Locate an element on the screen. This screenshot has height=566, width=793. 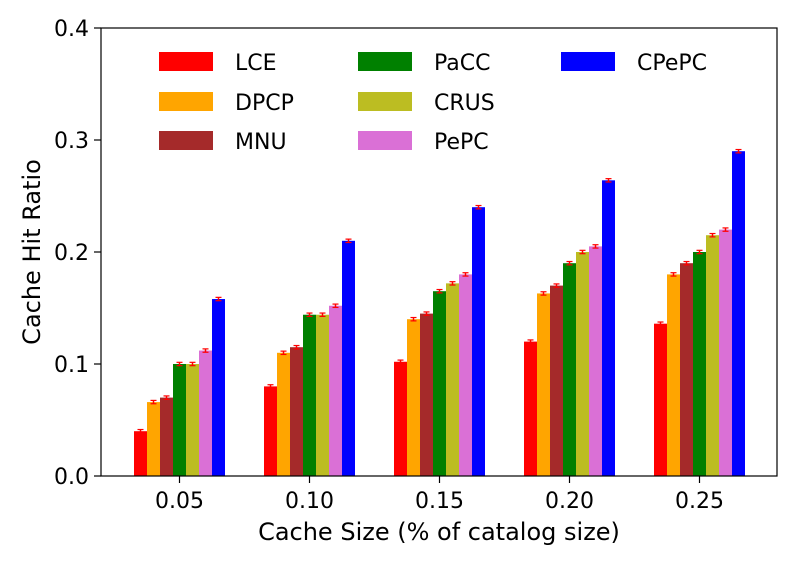
bar-mnu-0.25 is located at coordinates (686, 369).